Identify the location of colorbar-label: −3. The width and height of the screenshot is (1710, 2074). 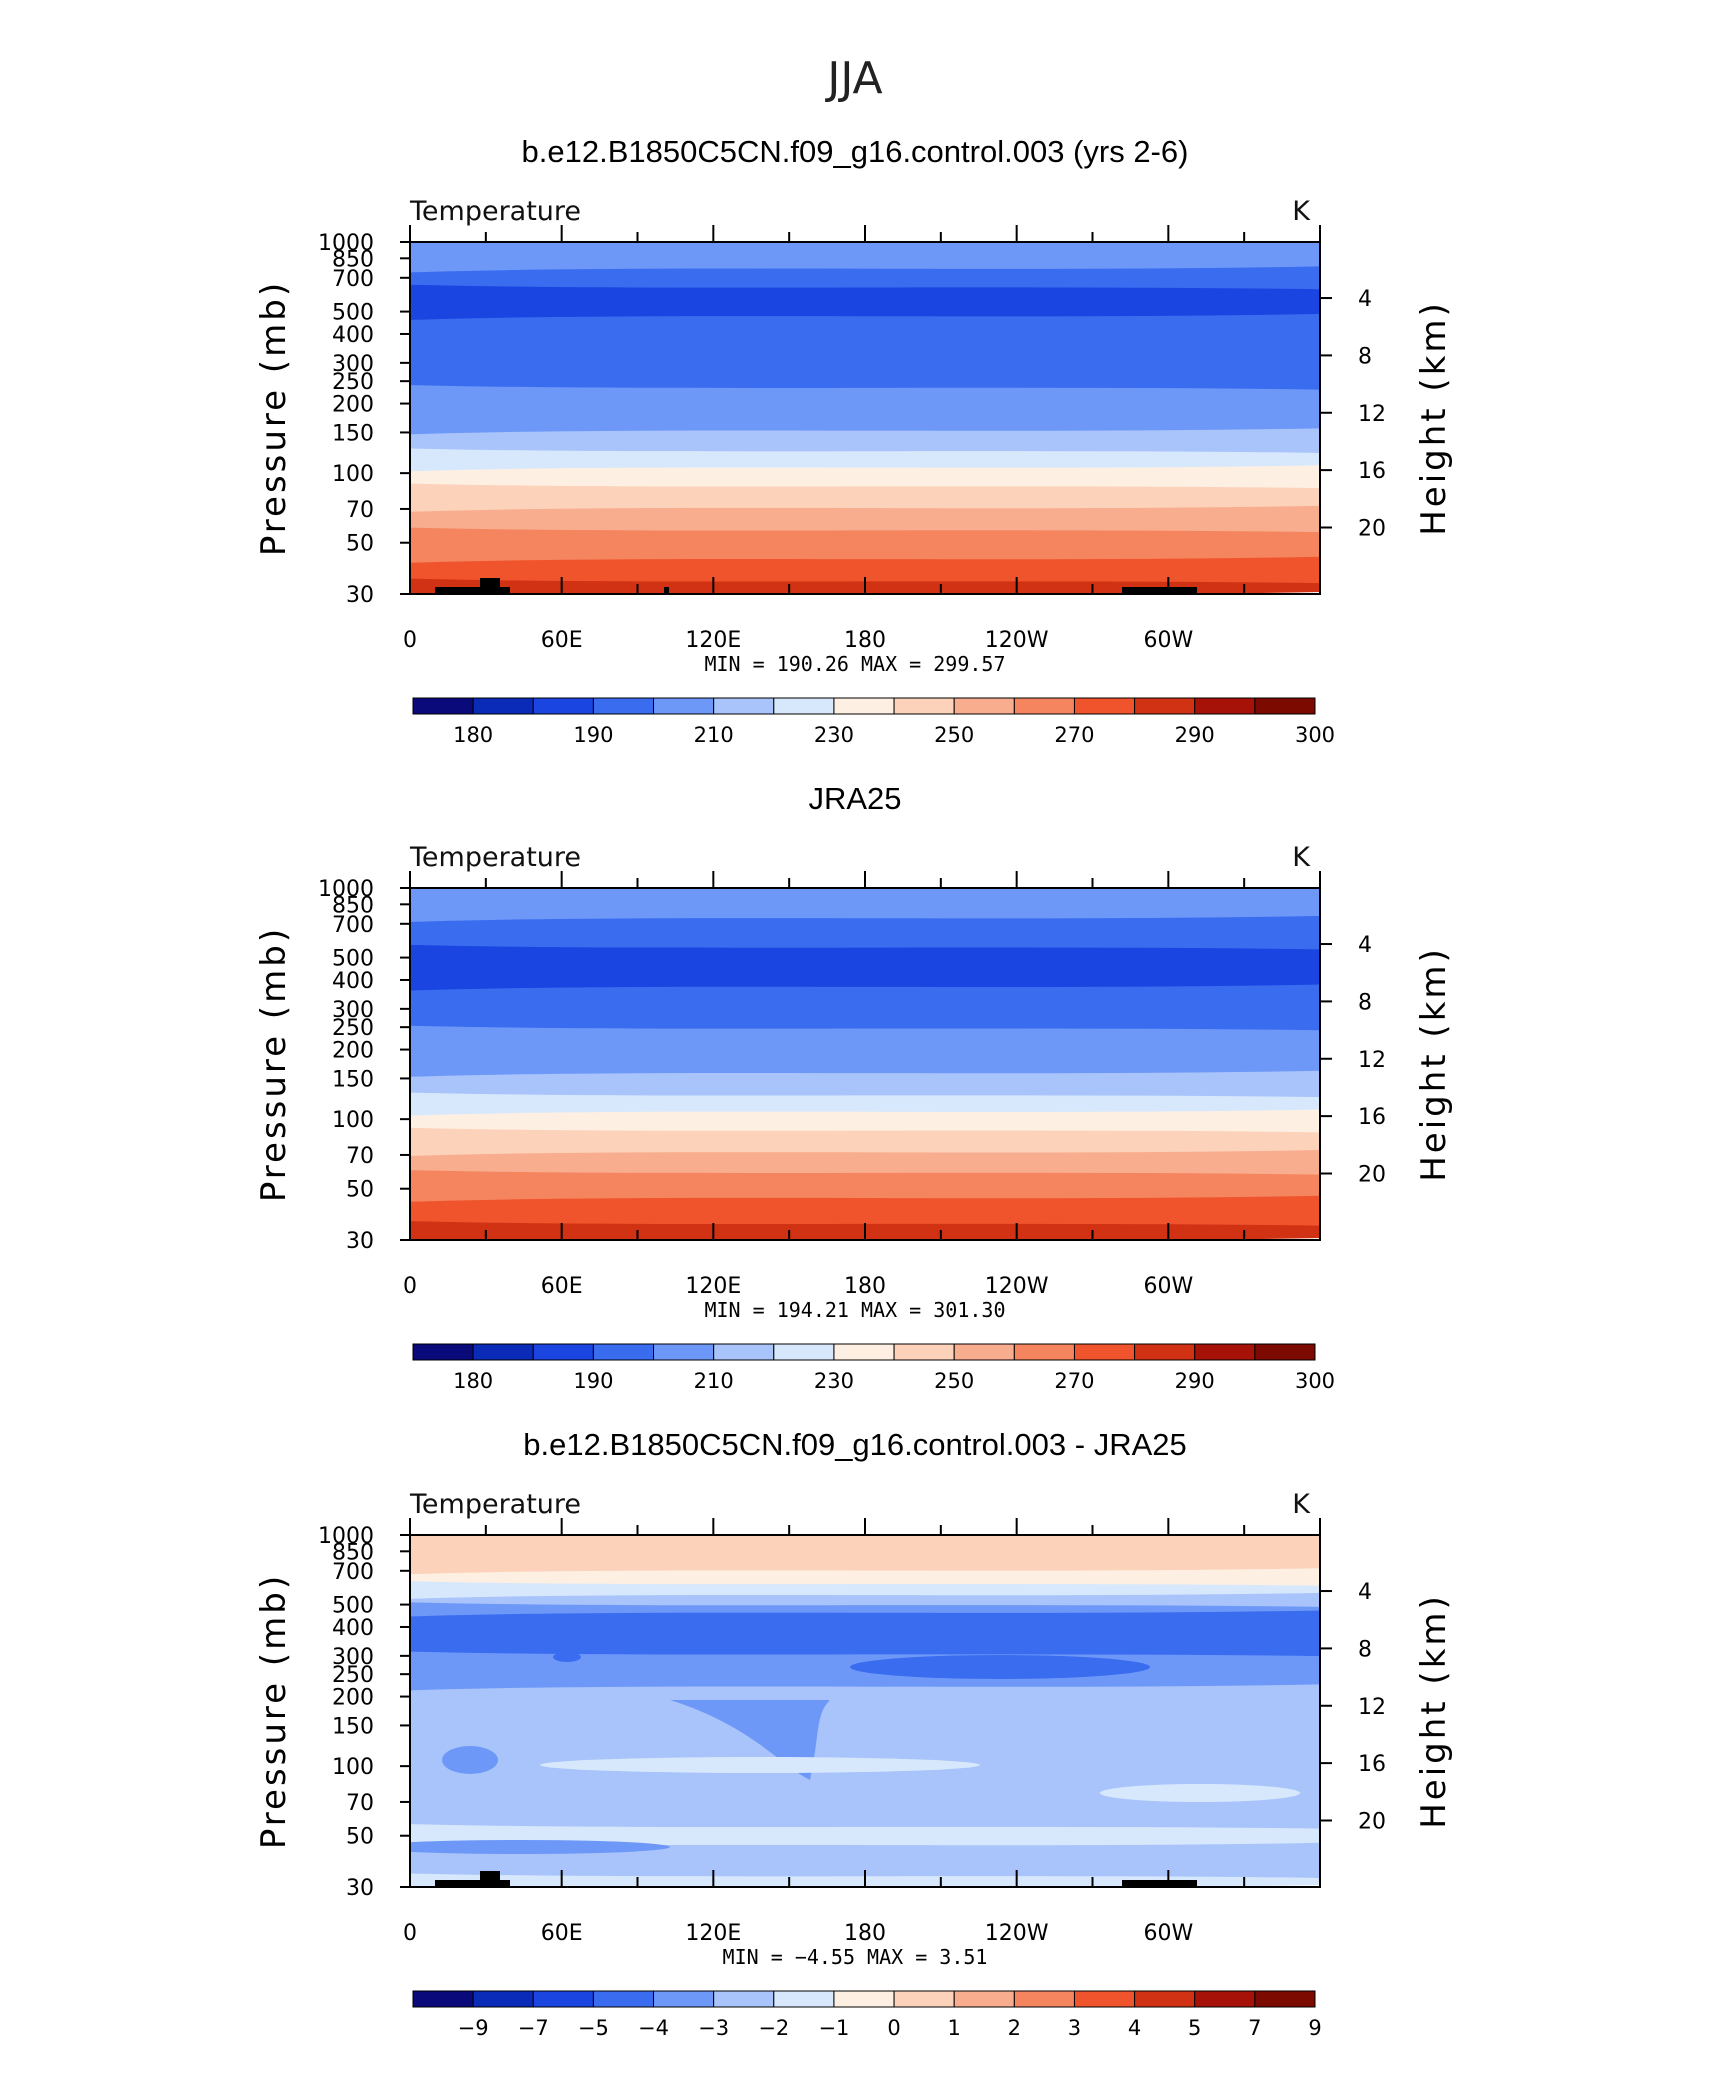
(713, 2028).